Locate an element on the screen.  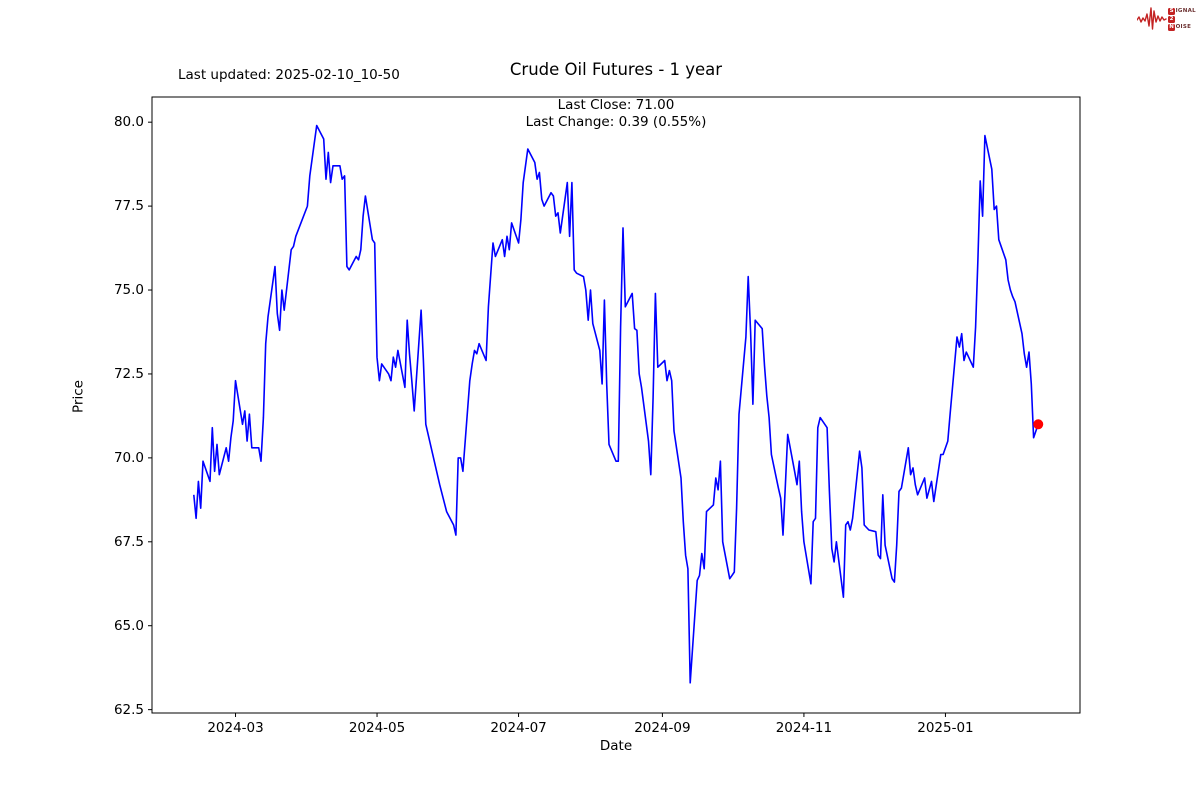
y-tick-label: 72.5 is located at coordinates (128, 373).